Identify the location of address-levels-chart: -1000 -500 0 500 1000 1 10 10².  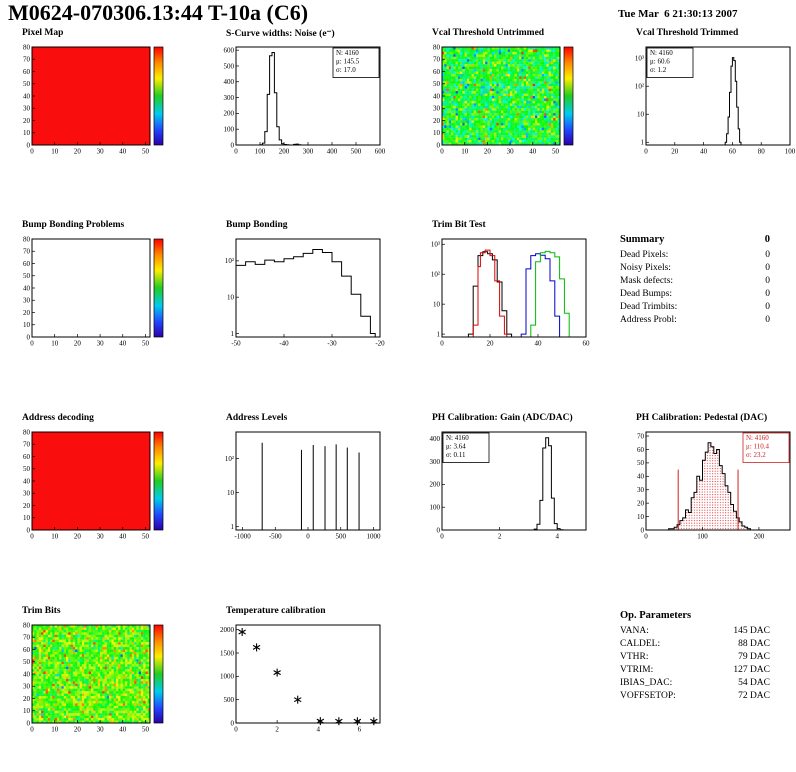
(303, 486).